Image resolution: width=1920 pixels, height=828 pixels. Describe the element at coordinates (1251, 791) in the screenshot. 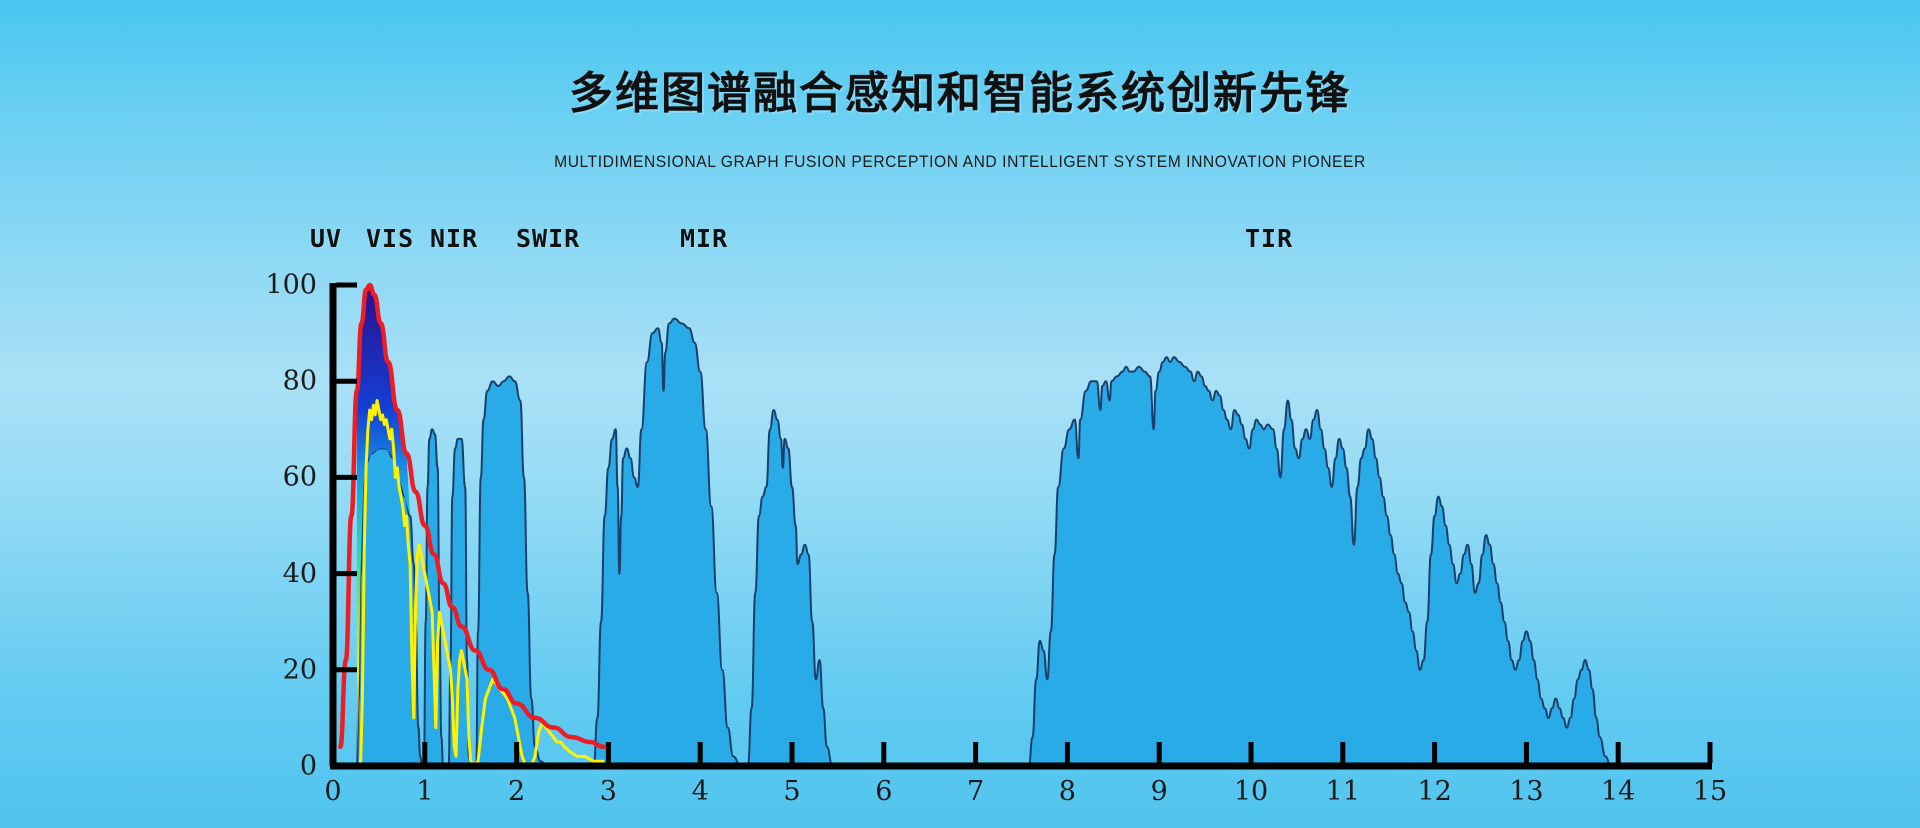

I see `x-tick-label-10: 10` at that location.